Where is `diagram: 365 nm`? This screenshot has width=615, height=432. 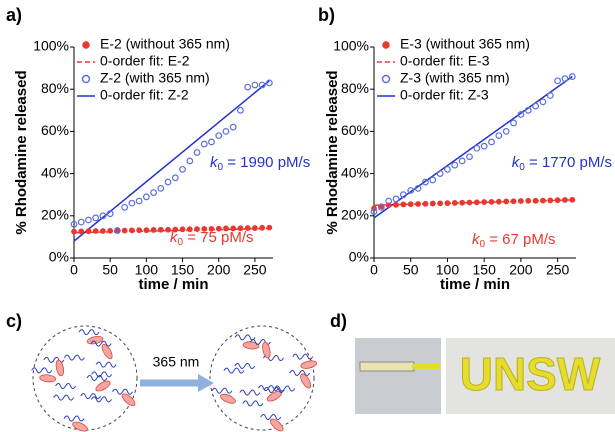
diagram: 365 nm is located at coordinates (174, 378).